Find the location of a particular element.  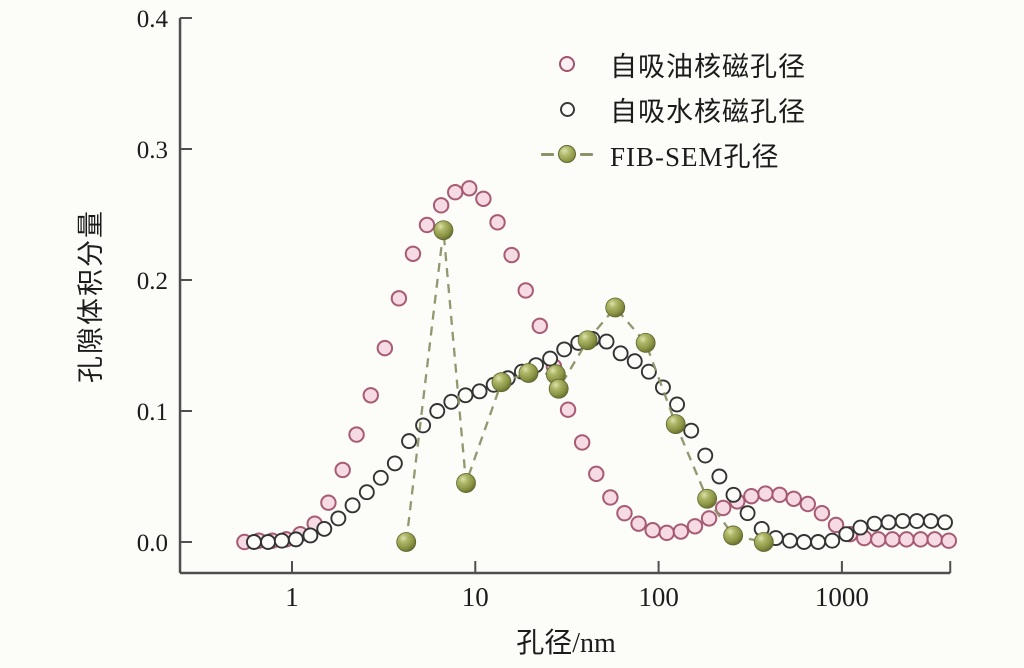

legend-label-fib-sem: FIB-SEM孔径 is located at coordinates (695, 156).